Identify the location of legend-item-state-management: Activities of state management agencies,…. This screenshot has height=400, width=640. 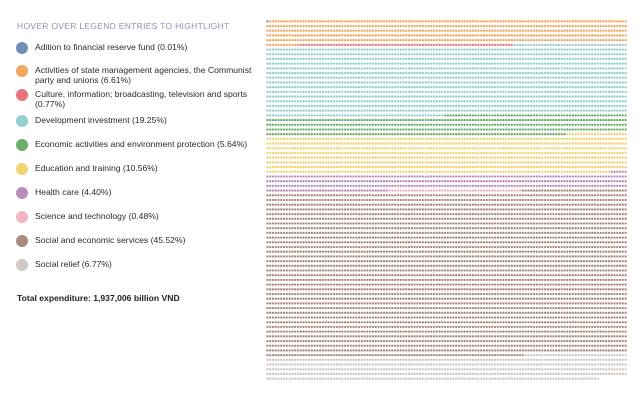
(138, 75).